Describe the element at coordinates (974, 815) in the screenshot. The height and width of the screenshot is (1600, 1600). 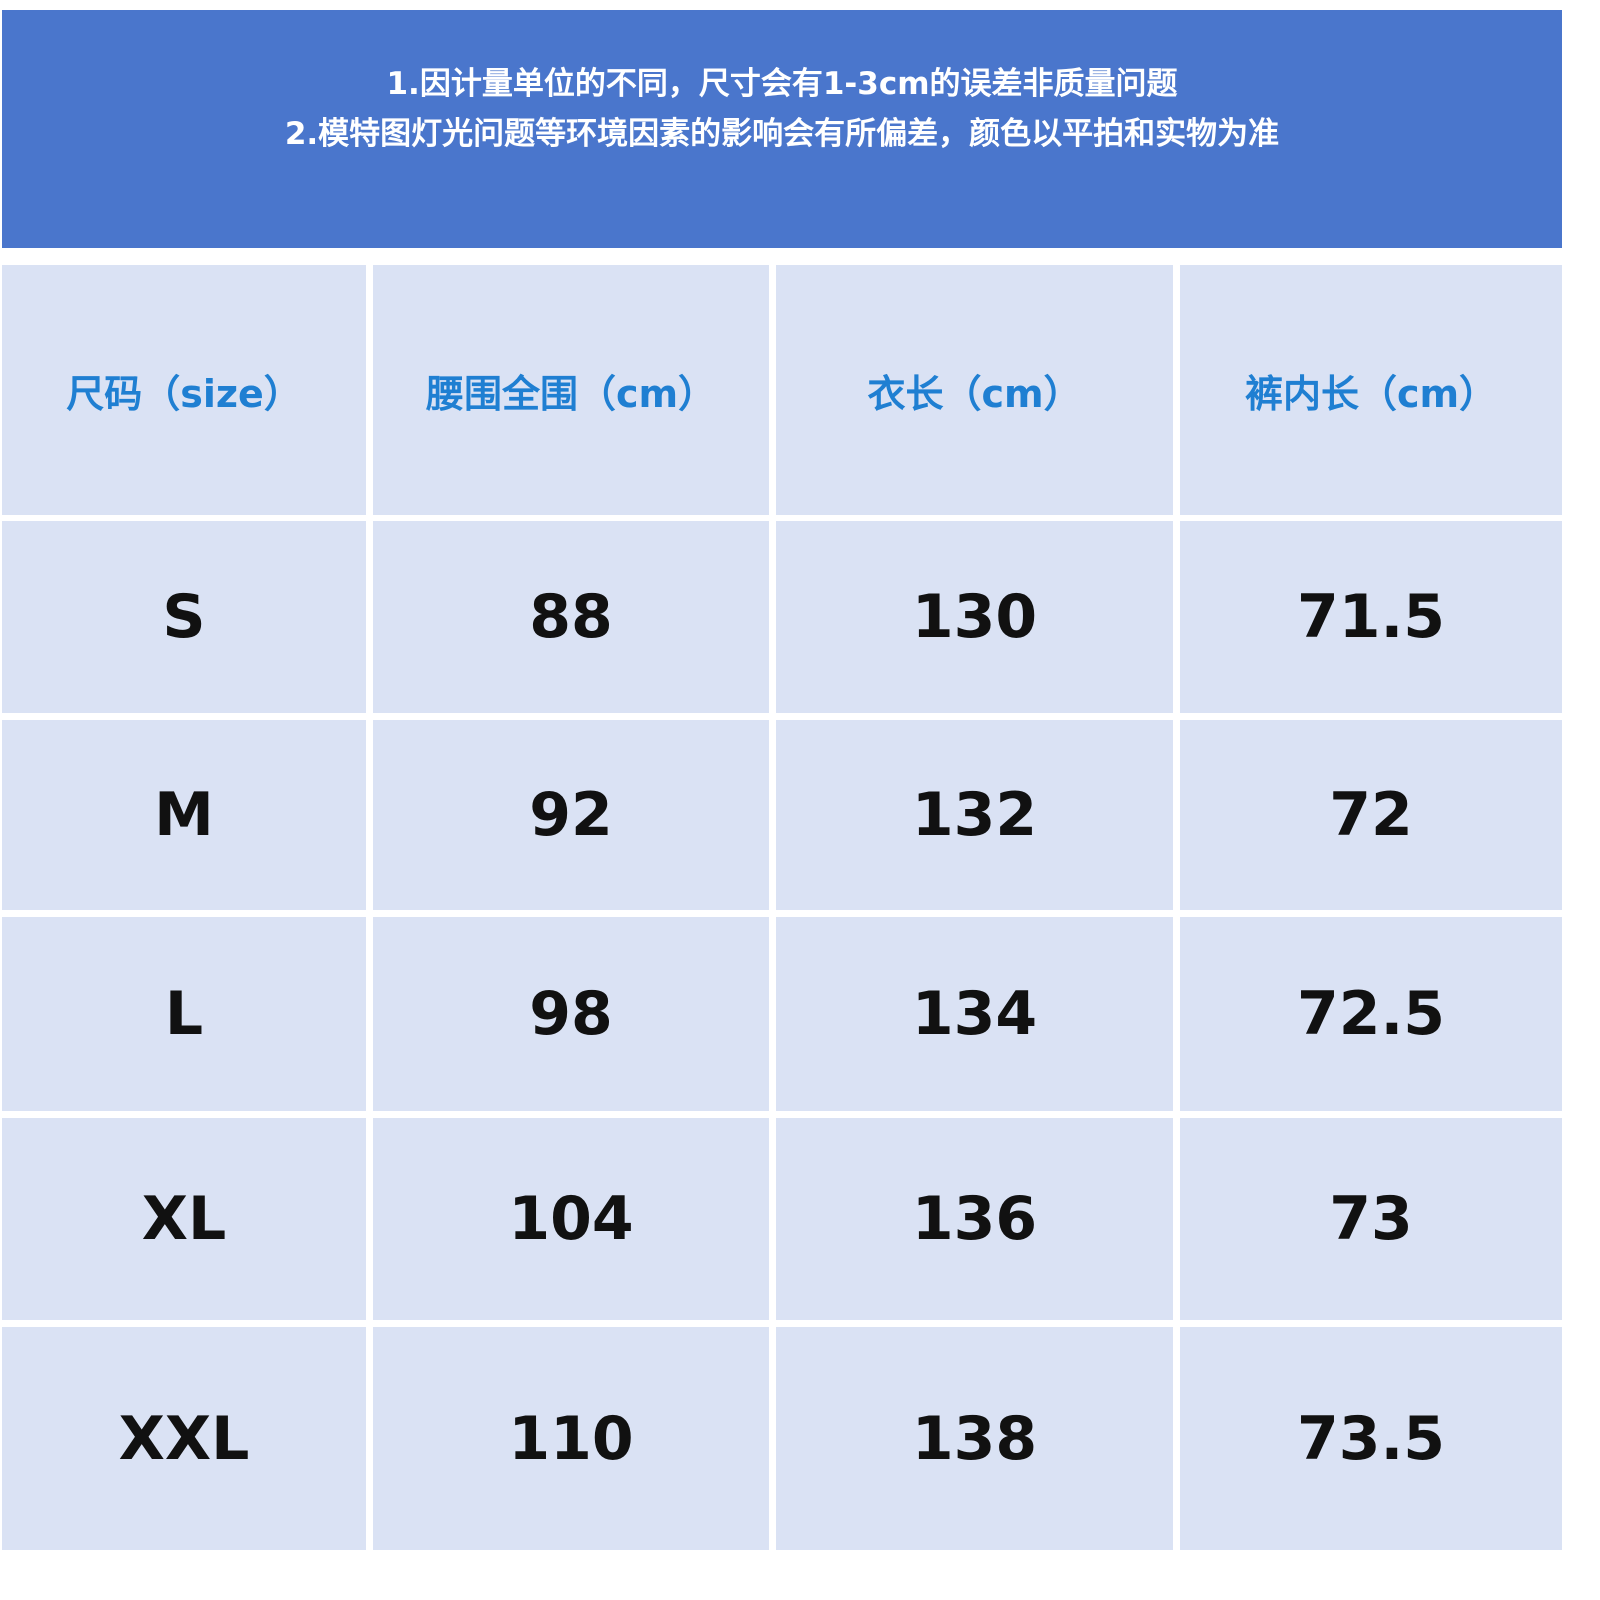
I see `cell-length: 132` at that location.